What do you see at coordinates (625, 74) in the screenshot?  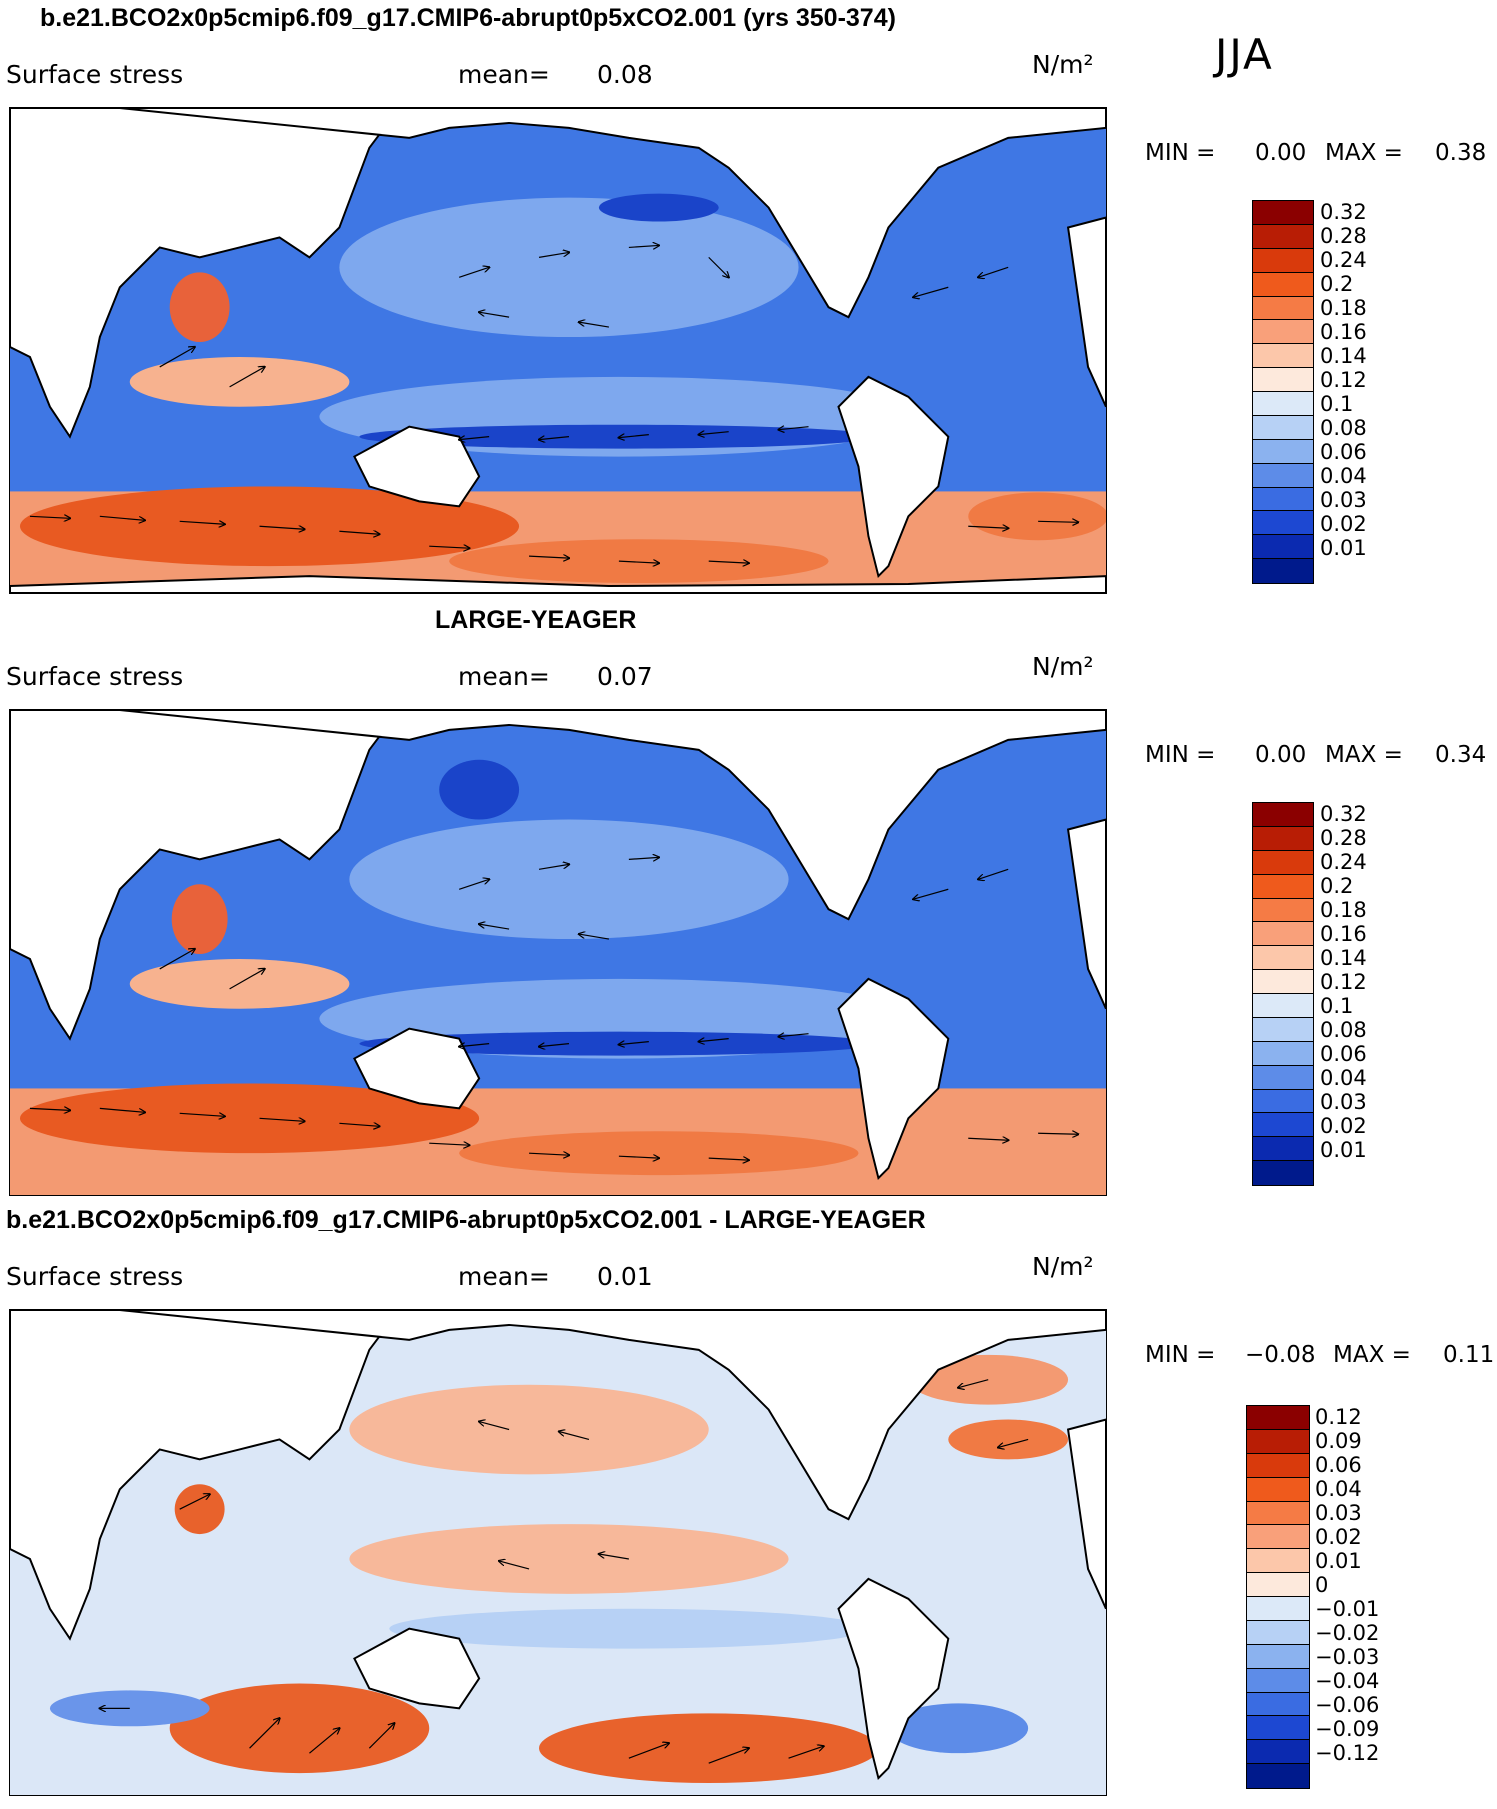 I see `panel1-mean-value: 0.08` at bounding box center [625, 74].